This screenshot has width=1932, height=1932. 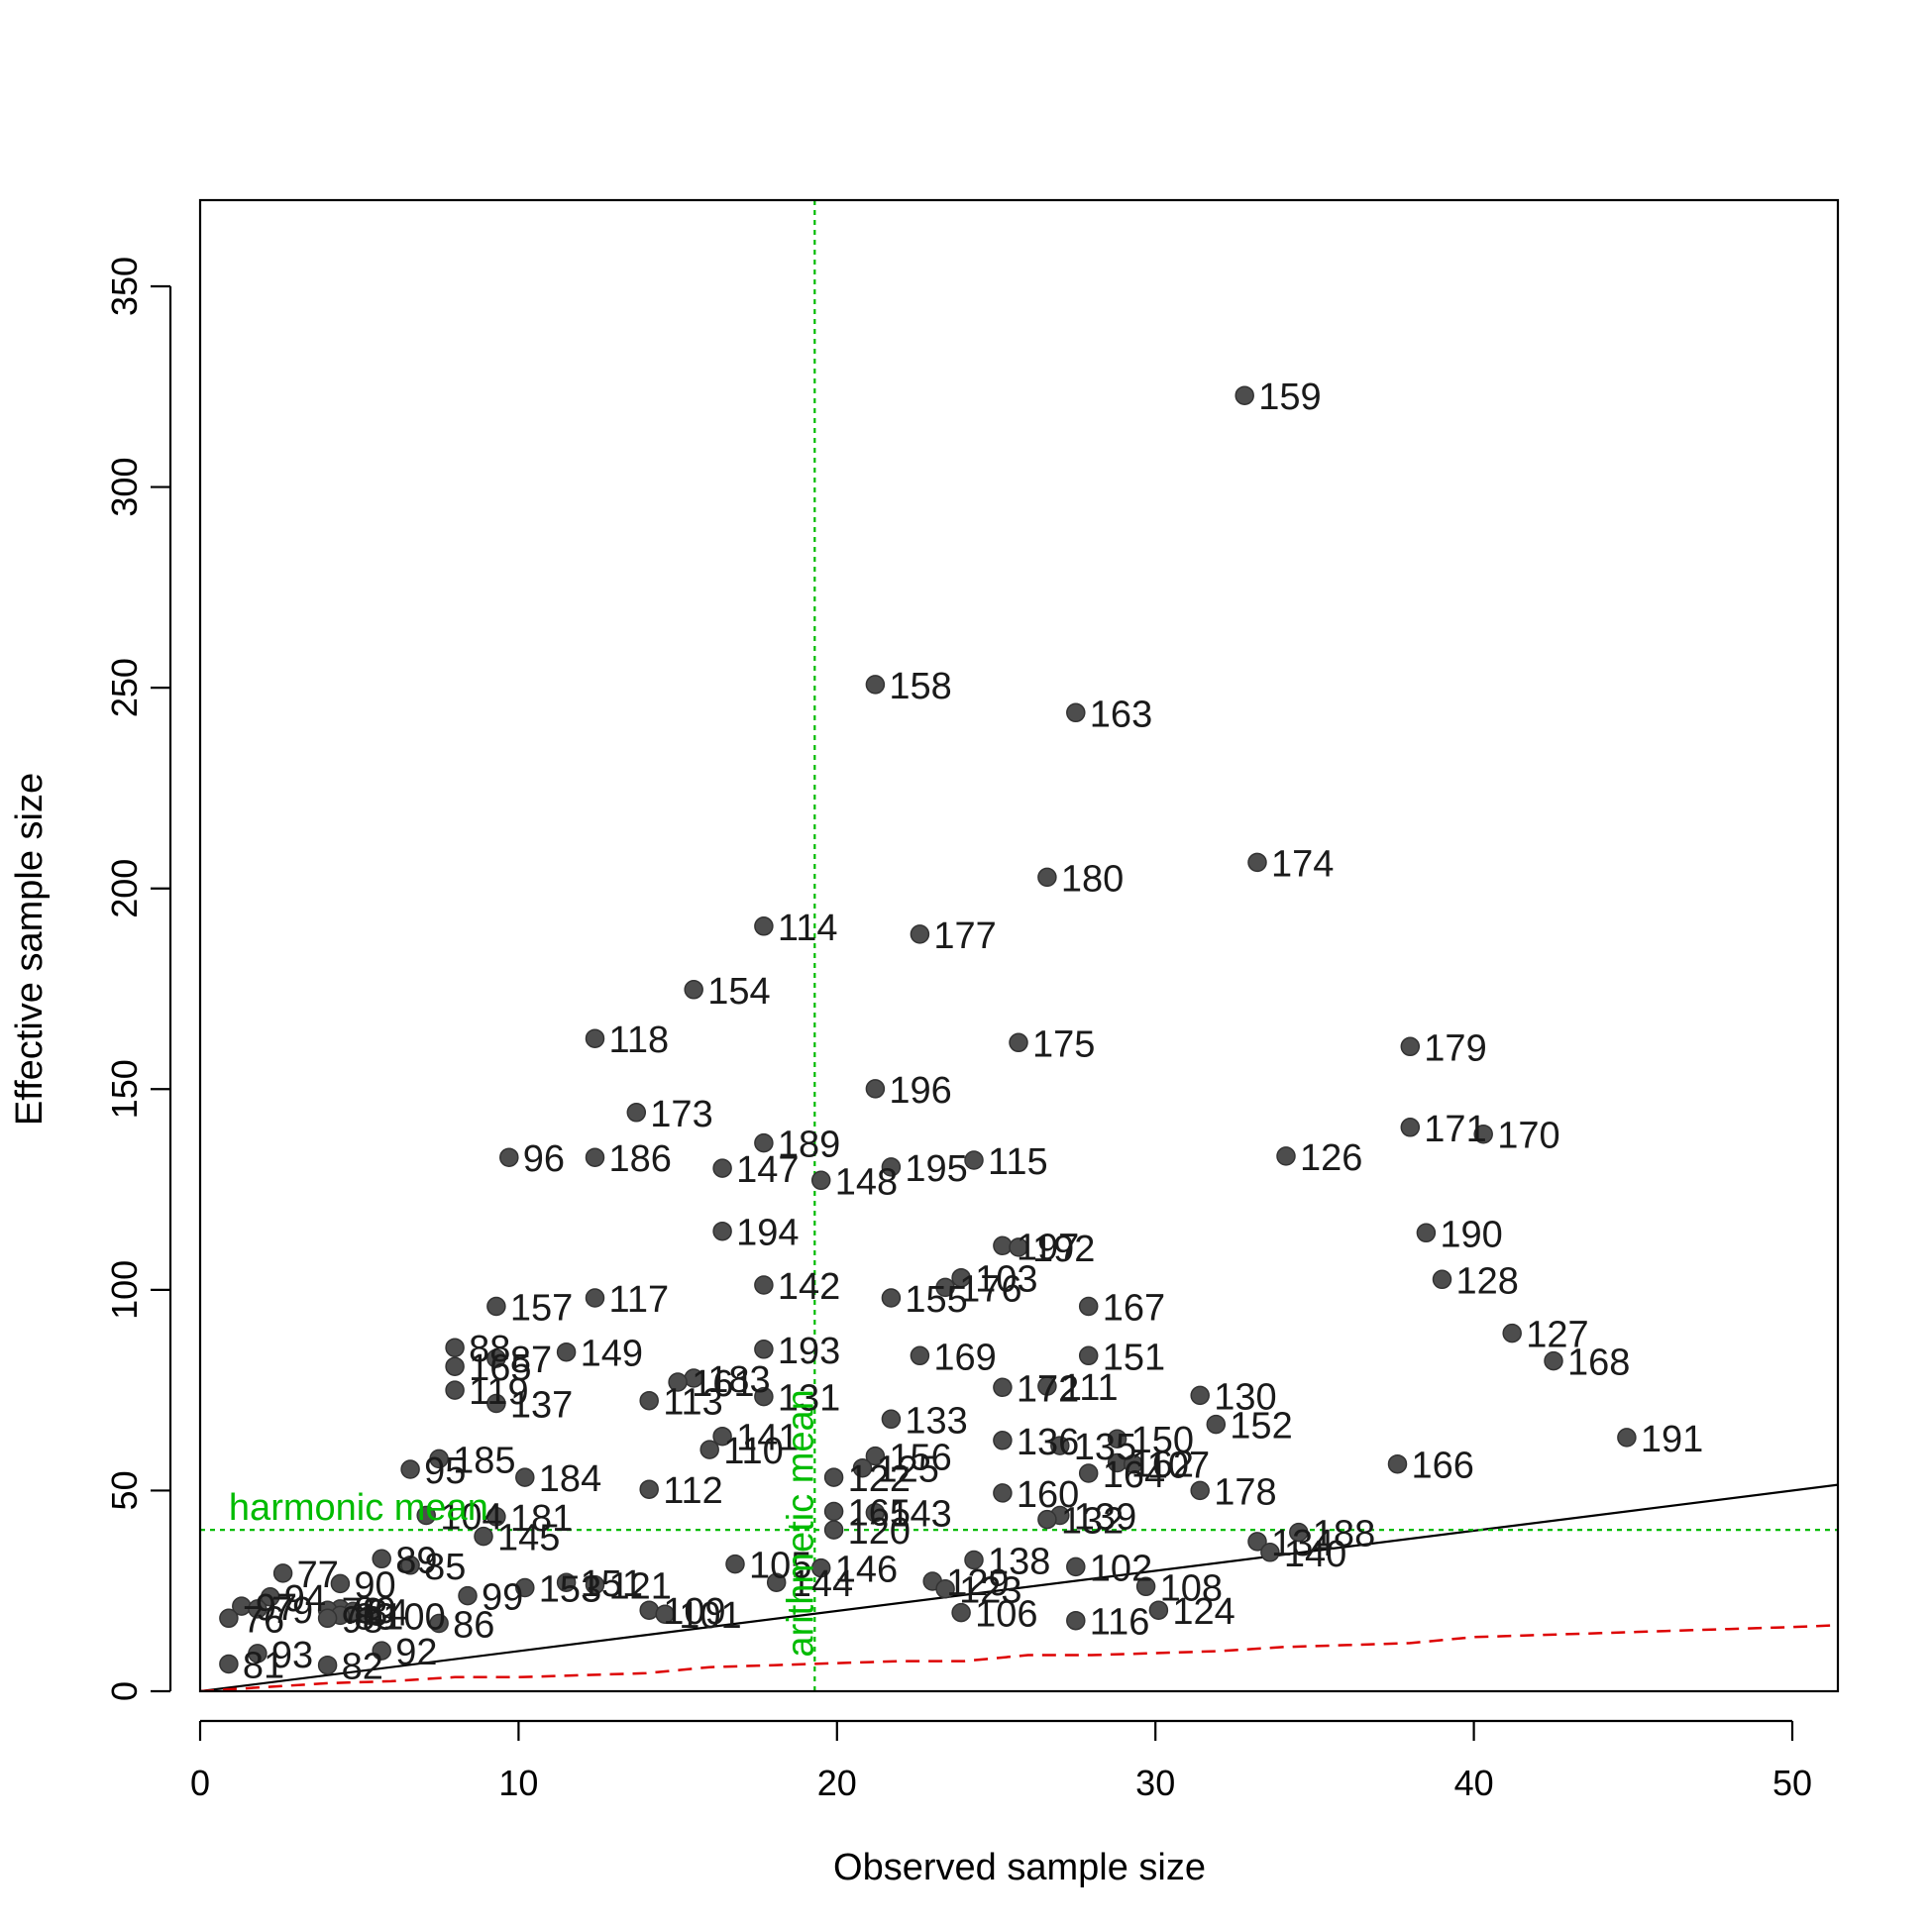 I want to click on point-label: 134, so click(x=1303, y=1543).